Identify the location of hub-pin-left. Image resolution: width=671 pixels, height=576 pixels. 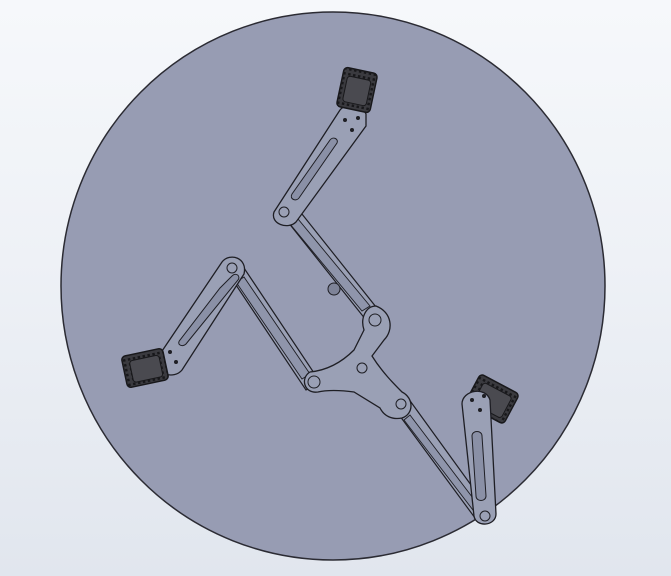
(314, 382).